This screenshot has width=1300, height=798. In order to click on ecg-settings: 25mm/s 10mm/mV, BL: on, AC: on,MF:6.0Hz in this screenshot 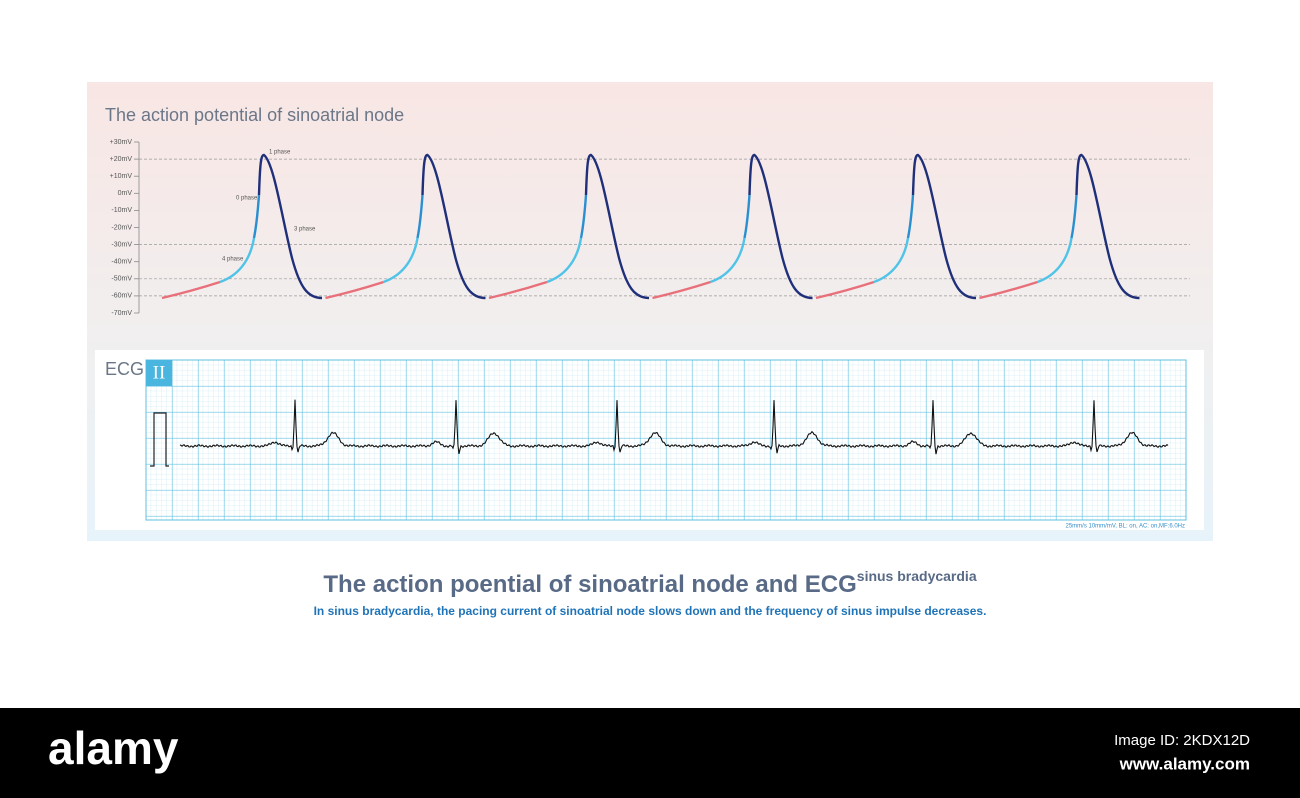, I will do `click(1126, 527)`.